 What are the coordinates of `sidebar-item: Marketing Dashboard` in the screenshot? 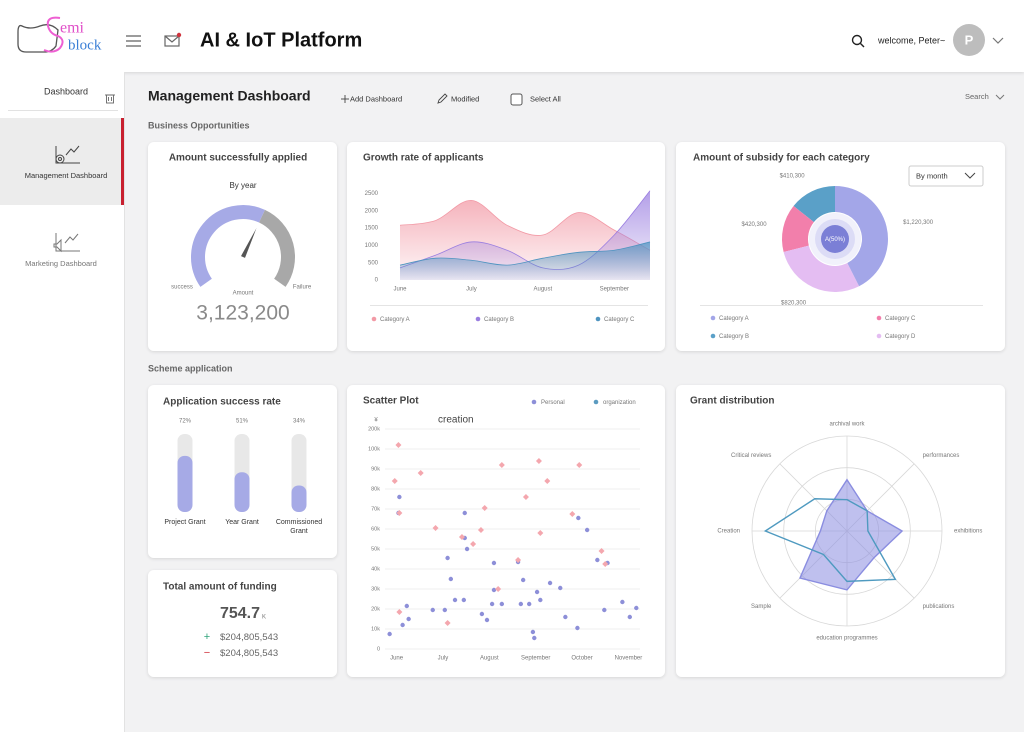 It's located at (61, 263).